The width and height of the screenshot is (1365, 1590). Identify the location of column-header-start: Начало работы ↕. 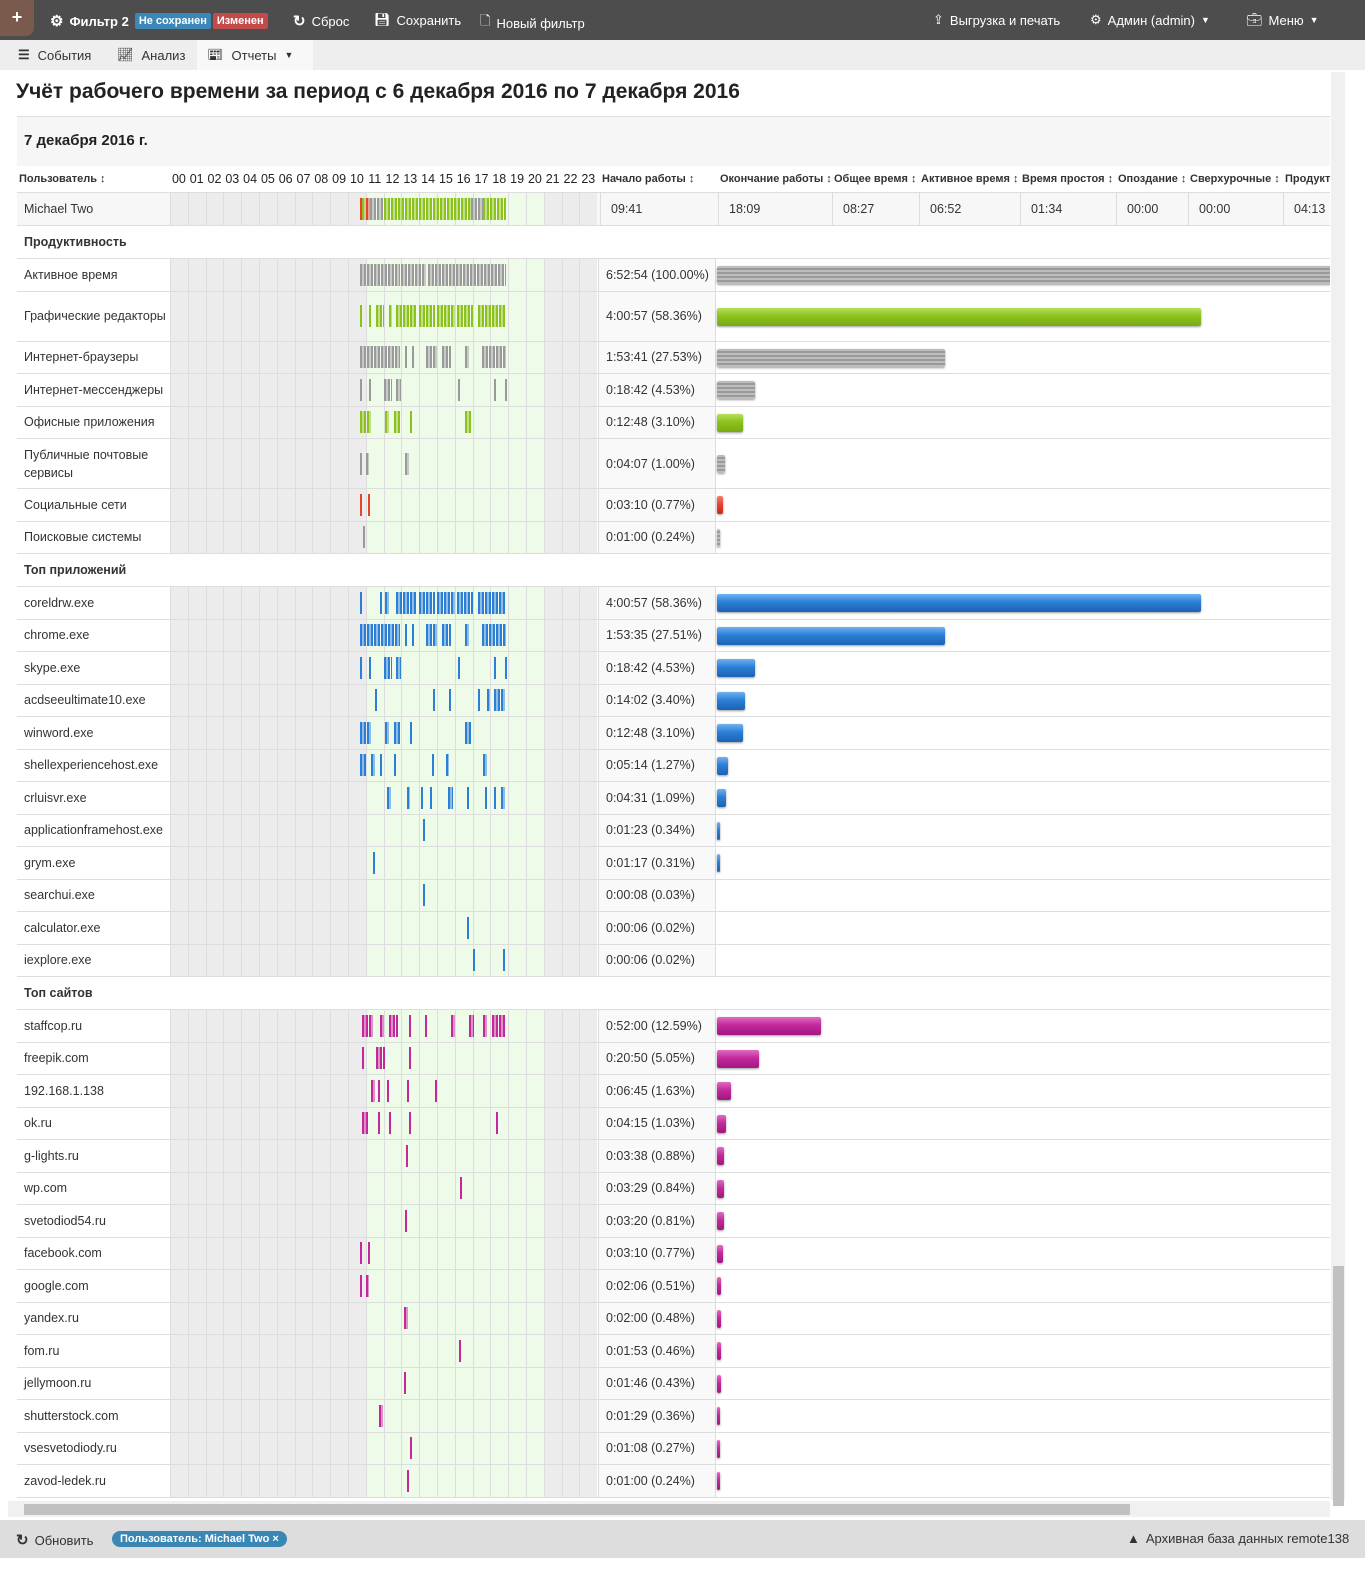
(648, 179).